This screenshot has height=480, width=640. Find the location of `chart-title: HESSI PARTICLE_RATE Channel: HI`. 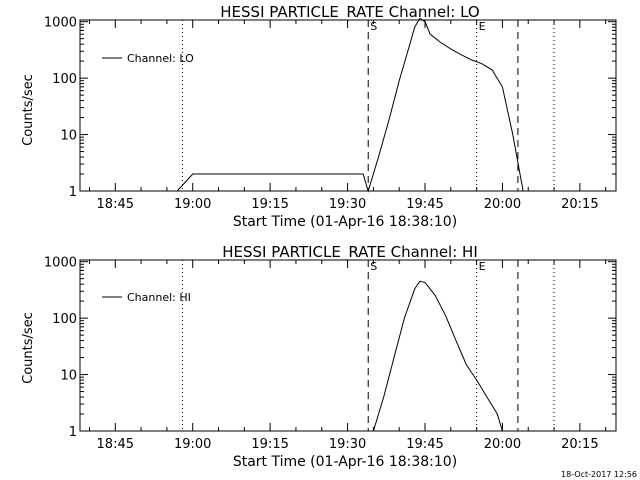

chart-title: HESSI PARTICLE_RATE Channel: HI is located at coordinates (350, 252).